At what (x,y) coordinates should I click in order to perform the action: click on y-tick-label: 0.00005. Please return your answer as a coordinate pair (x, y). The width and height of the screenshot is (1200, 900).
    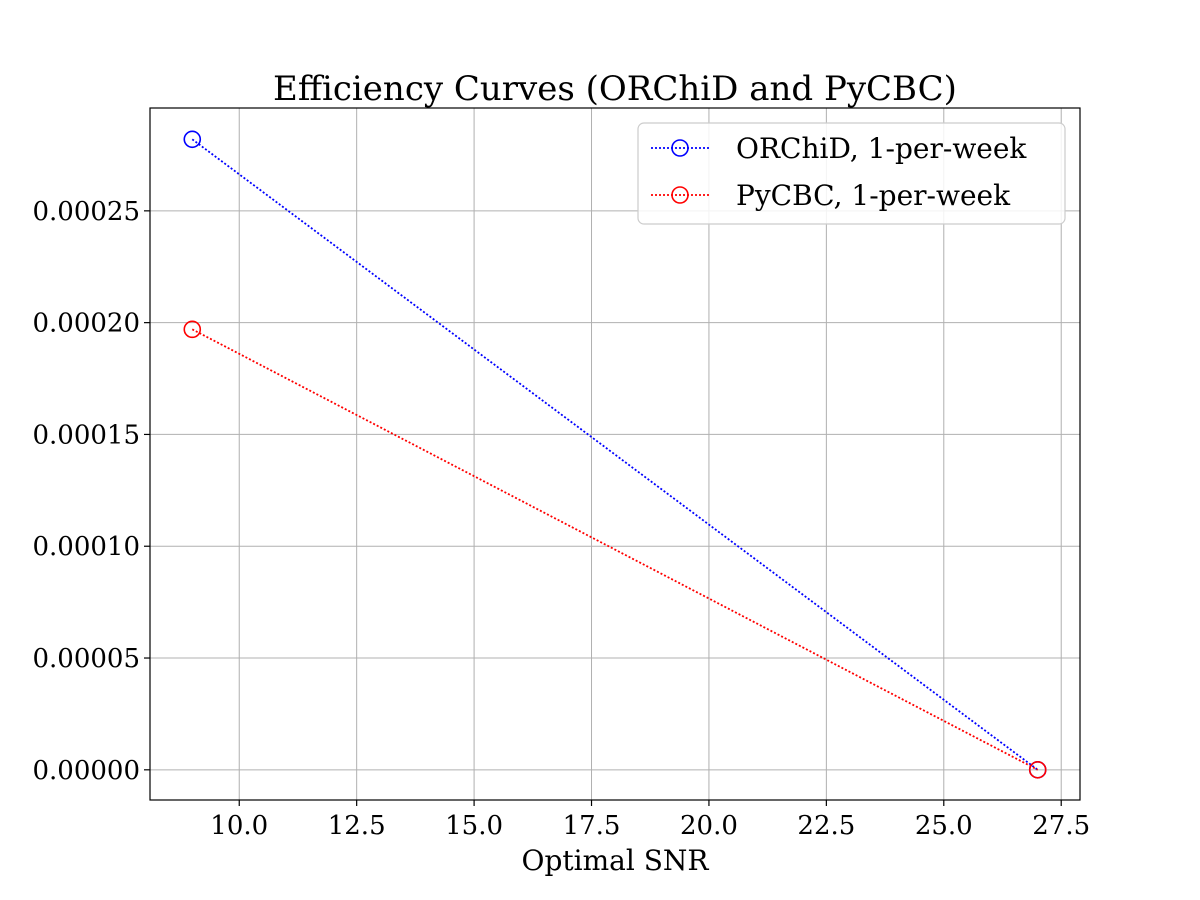
    Looking at the image, I should click on (86, 659).